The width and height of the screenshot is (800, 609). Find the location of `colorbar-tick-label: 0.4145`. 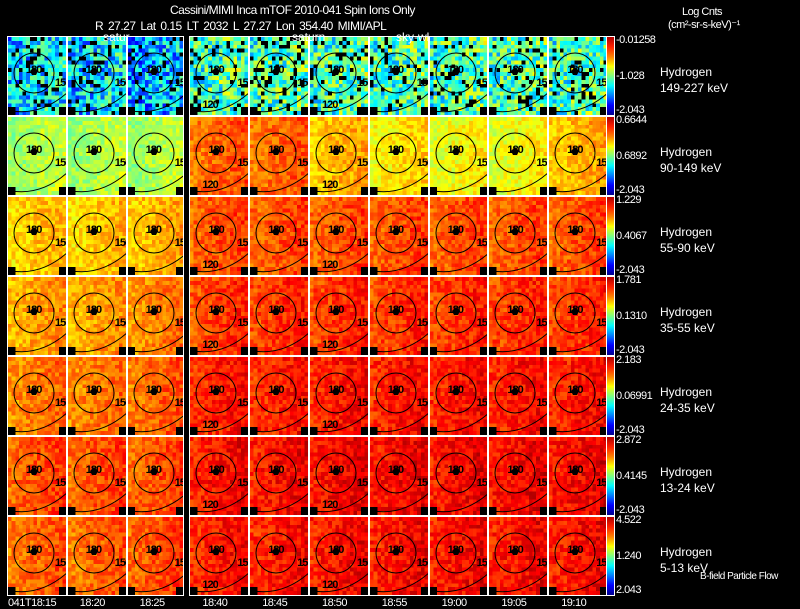

colorbar-tick-label: 0.4145 is located at coordinates (631, 476).